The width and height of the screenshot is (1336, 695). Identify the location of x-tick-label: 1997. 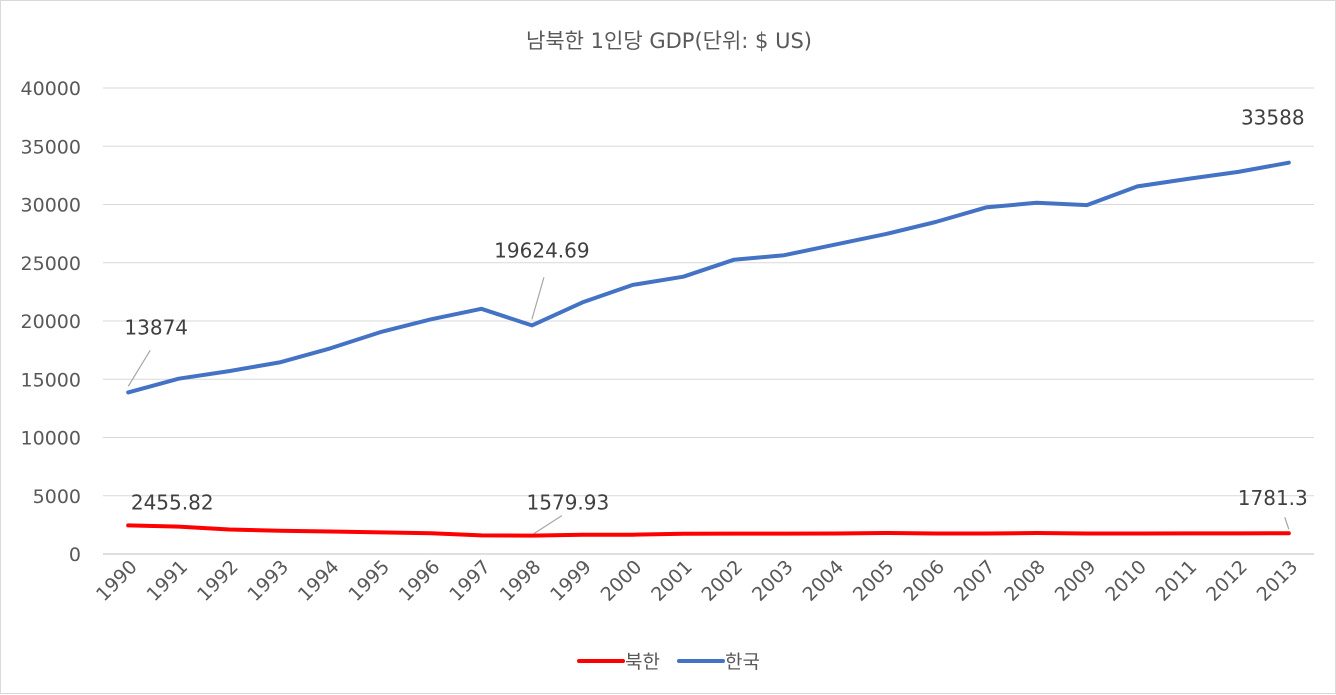
(470, 581).